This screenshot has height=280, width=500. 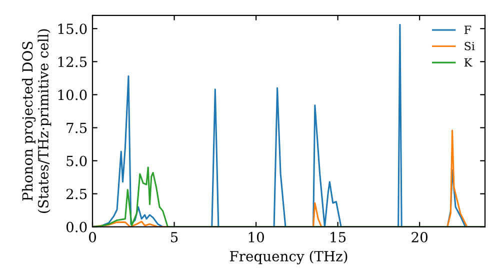 What do you see at coordinates (468, 62) in the screenshot?
I see `legend-label: K` at bounding box center [468, 62].